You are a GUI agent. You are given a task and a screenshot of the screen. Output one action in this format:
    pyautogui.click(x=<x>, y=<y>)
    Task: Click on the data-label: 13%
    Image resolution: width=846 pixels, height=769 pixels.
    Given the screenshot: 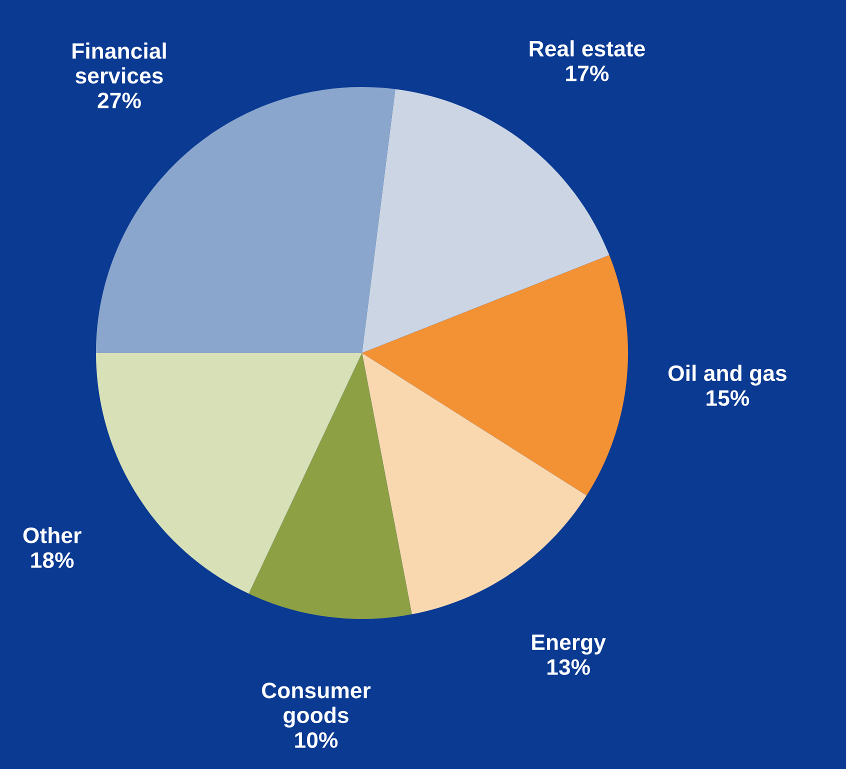 What is the action you would take?
    pyautogui.click(x=568, y=667)
    